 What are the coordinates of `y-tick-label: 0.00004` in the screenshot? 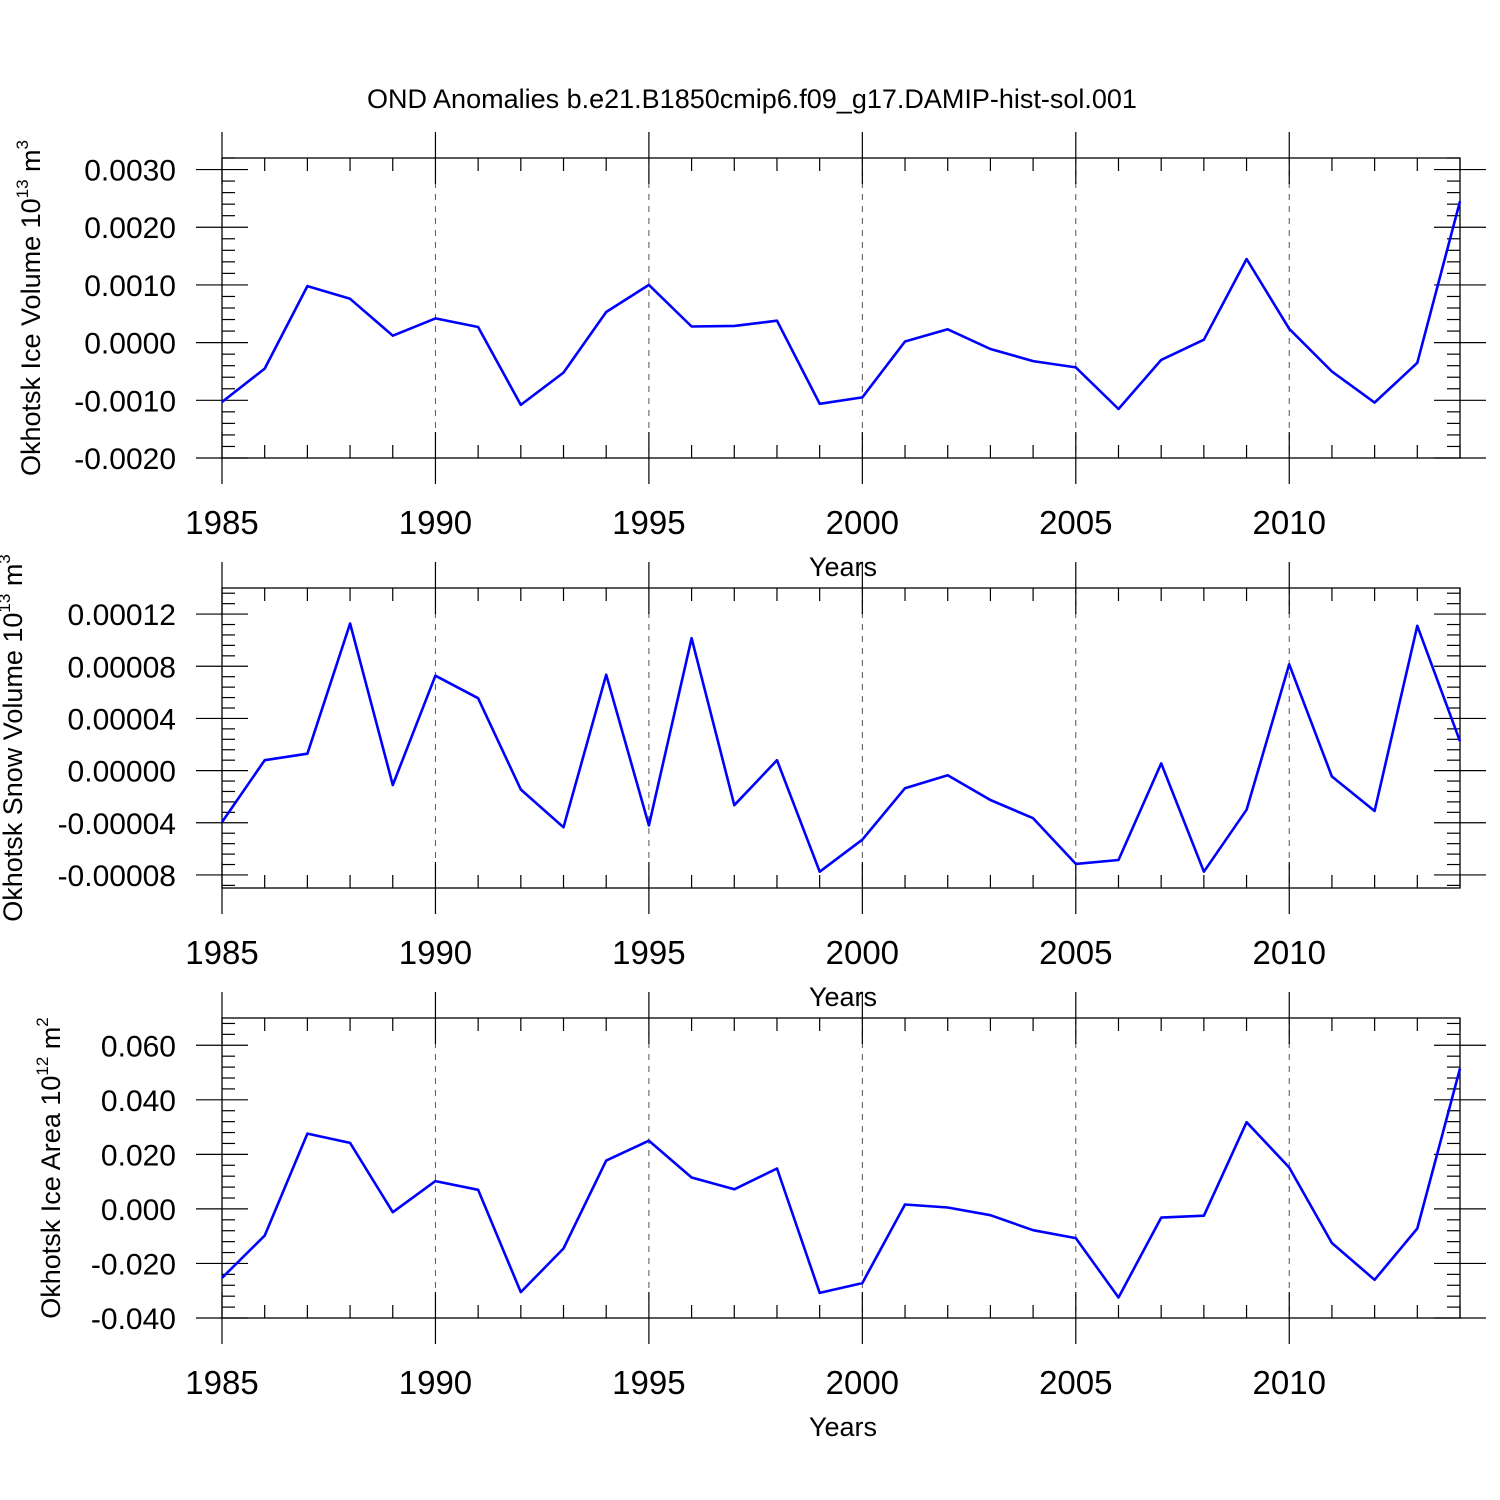 It's located at (122, 719).